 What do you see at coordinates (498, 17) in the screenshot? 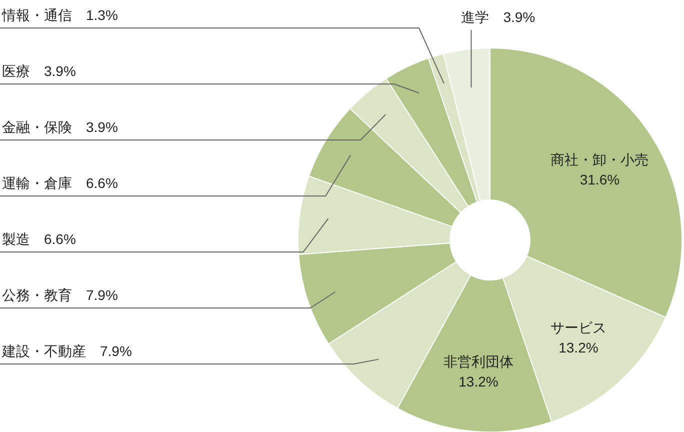
I see `slice-label: 進学 3.9%` at bounding box center [498, 17].